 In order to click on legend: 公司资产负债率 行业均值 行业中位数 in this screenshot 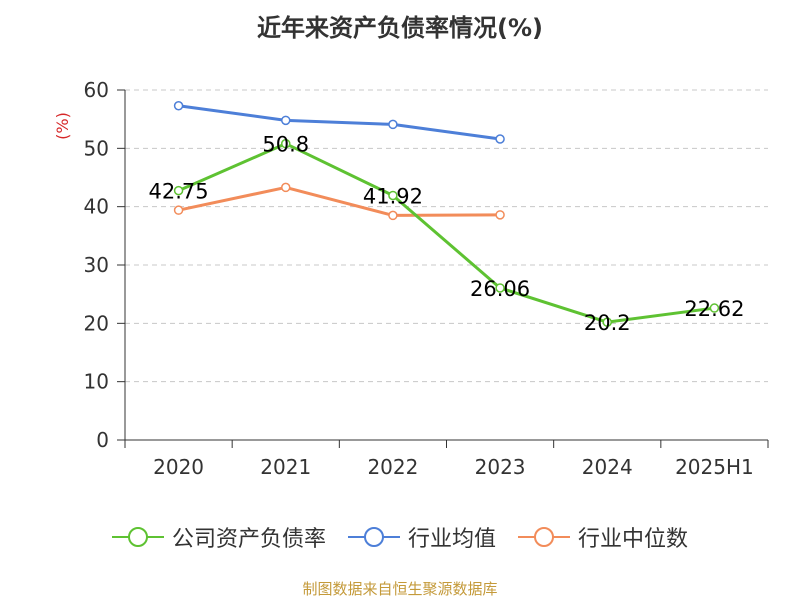, I will do `click(400, 537)`.